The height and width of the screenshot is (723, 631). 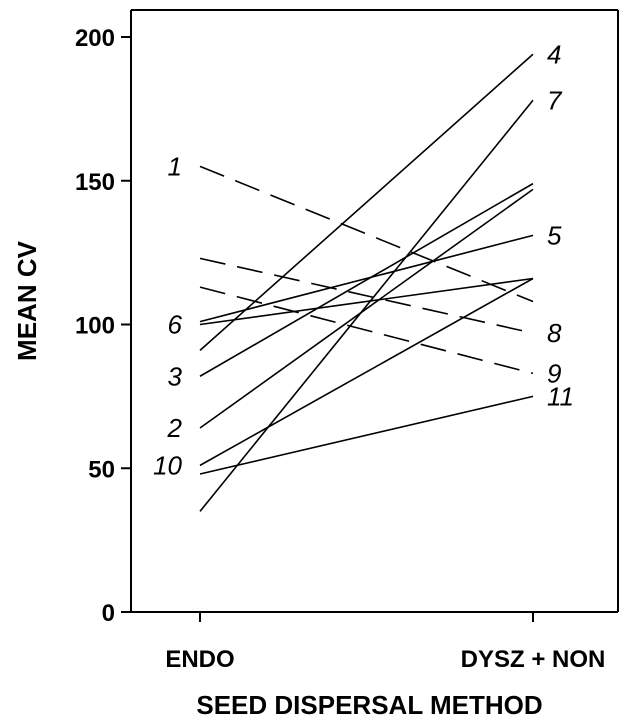 I want to click on series-label-2: 2, so click(x=175, y=428).